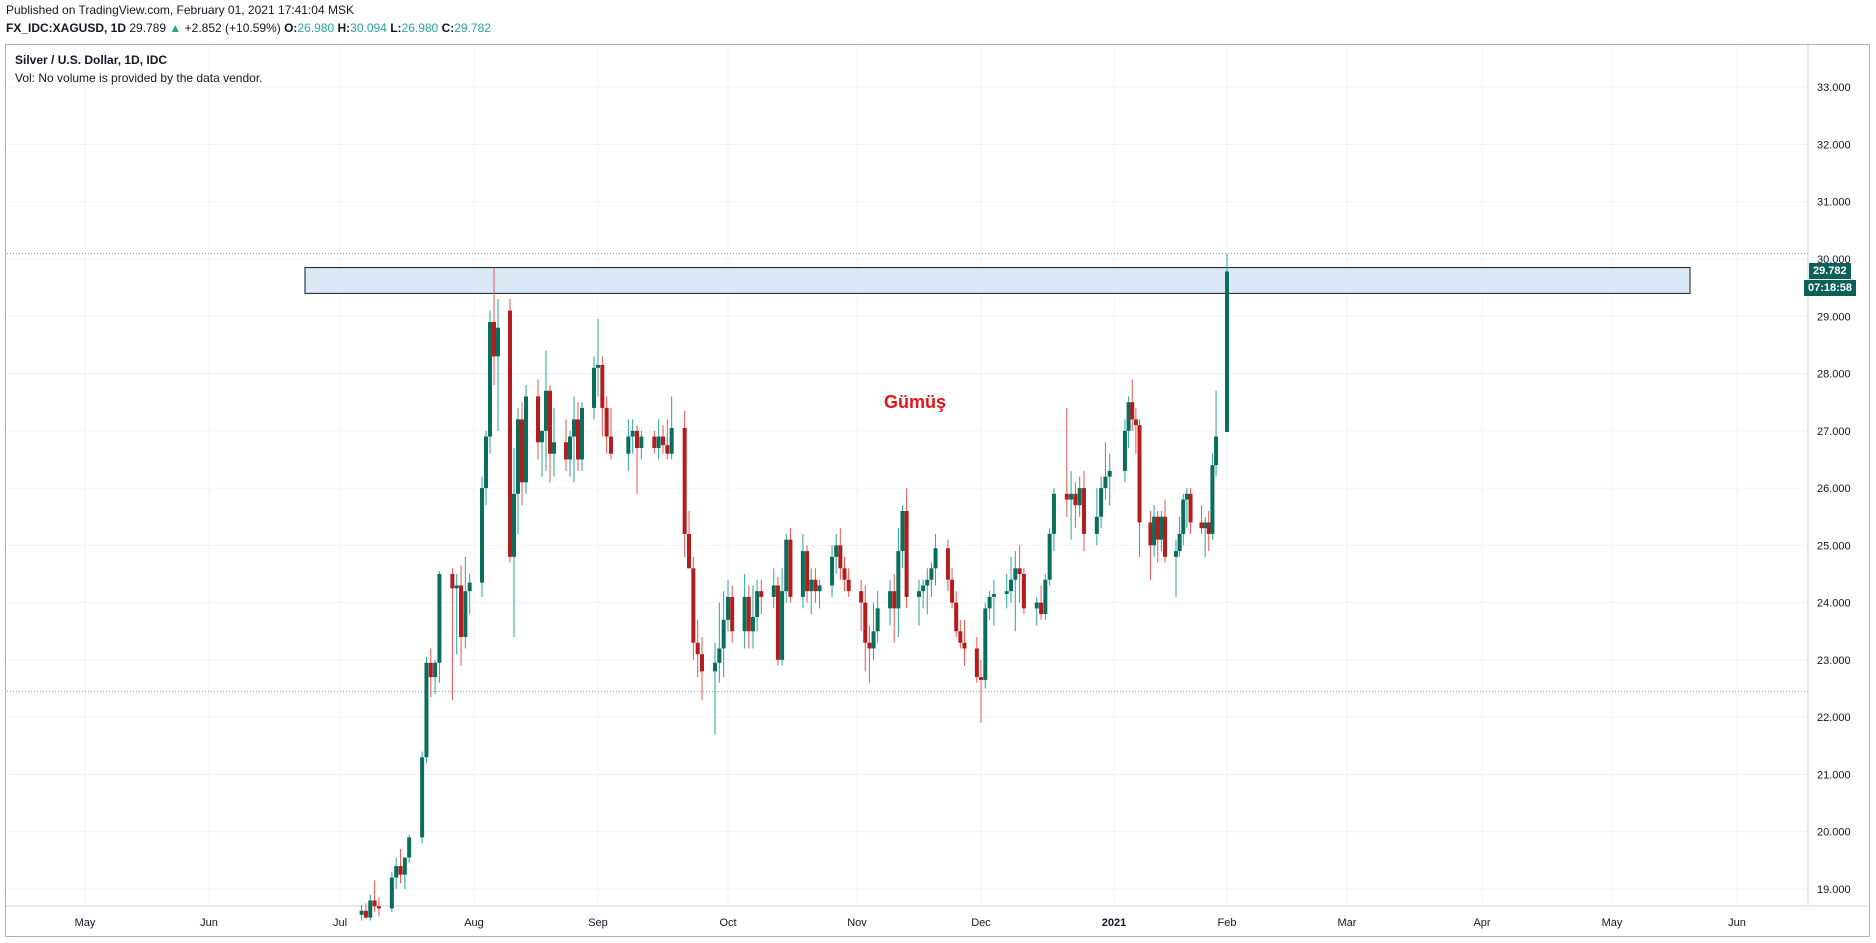  Describe the element at coordinates (1347, 923) in the screenshot. I see `time-tick-label: Mar` at that location.